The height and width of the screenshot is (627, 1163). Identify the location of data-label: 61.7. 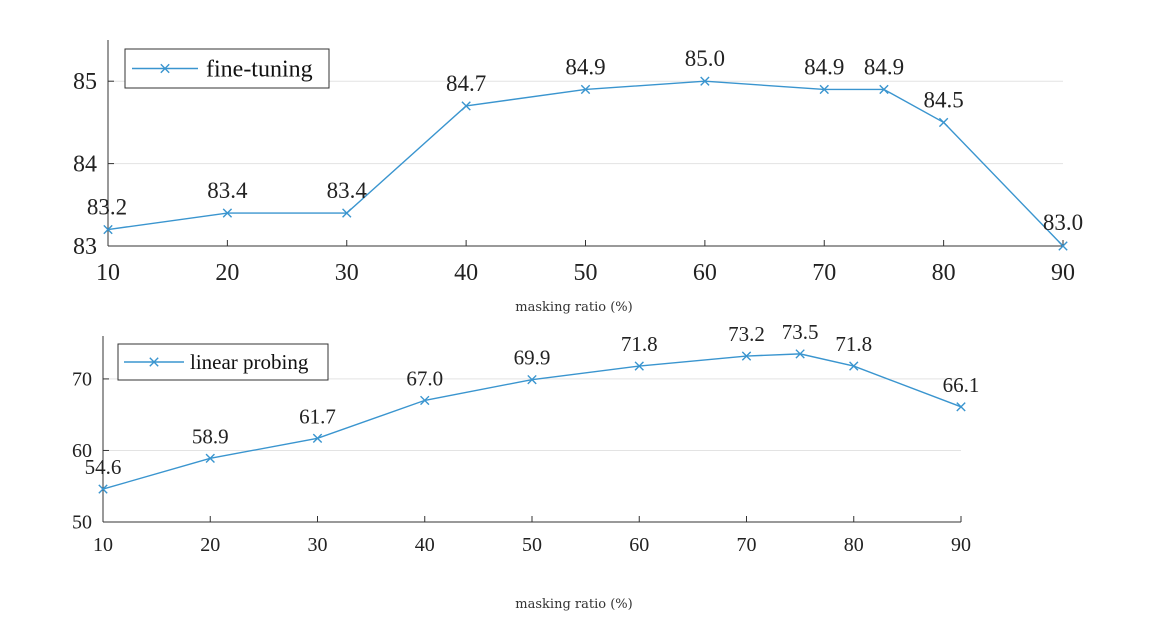
(317, 416).